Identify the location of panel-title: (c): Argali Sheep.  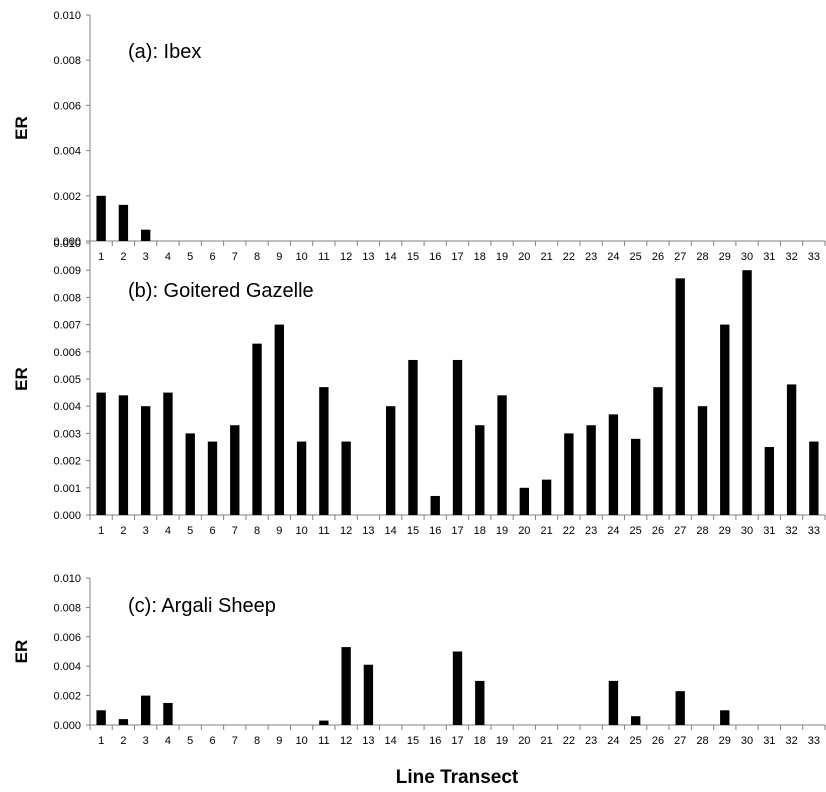
(202, 606).